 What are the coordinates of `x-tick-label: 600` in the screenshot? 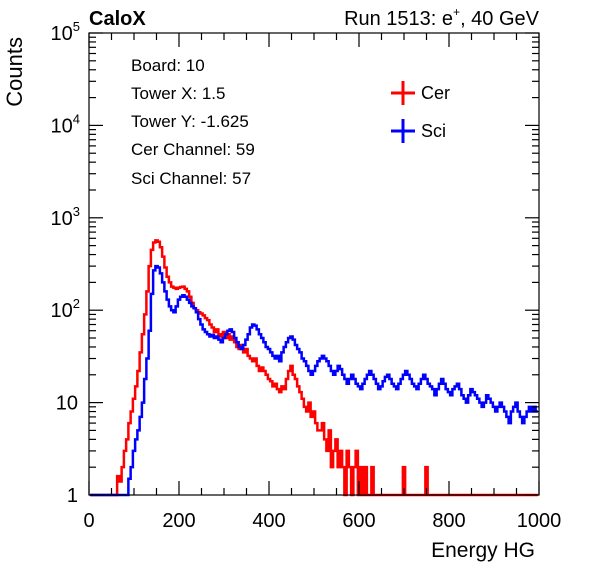 It's located at (358, 521).